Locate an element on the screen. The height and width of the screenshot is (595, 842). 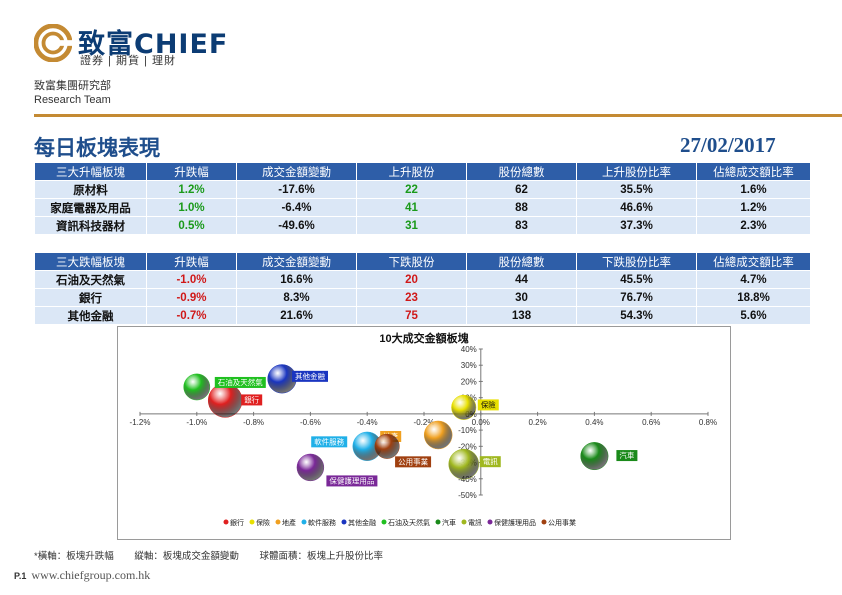
brand-subtitle: 證券 | 期貨 | 理財 is located at coordinates (128, 61).